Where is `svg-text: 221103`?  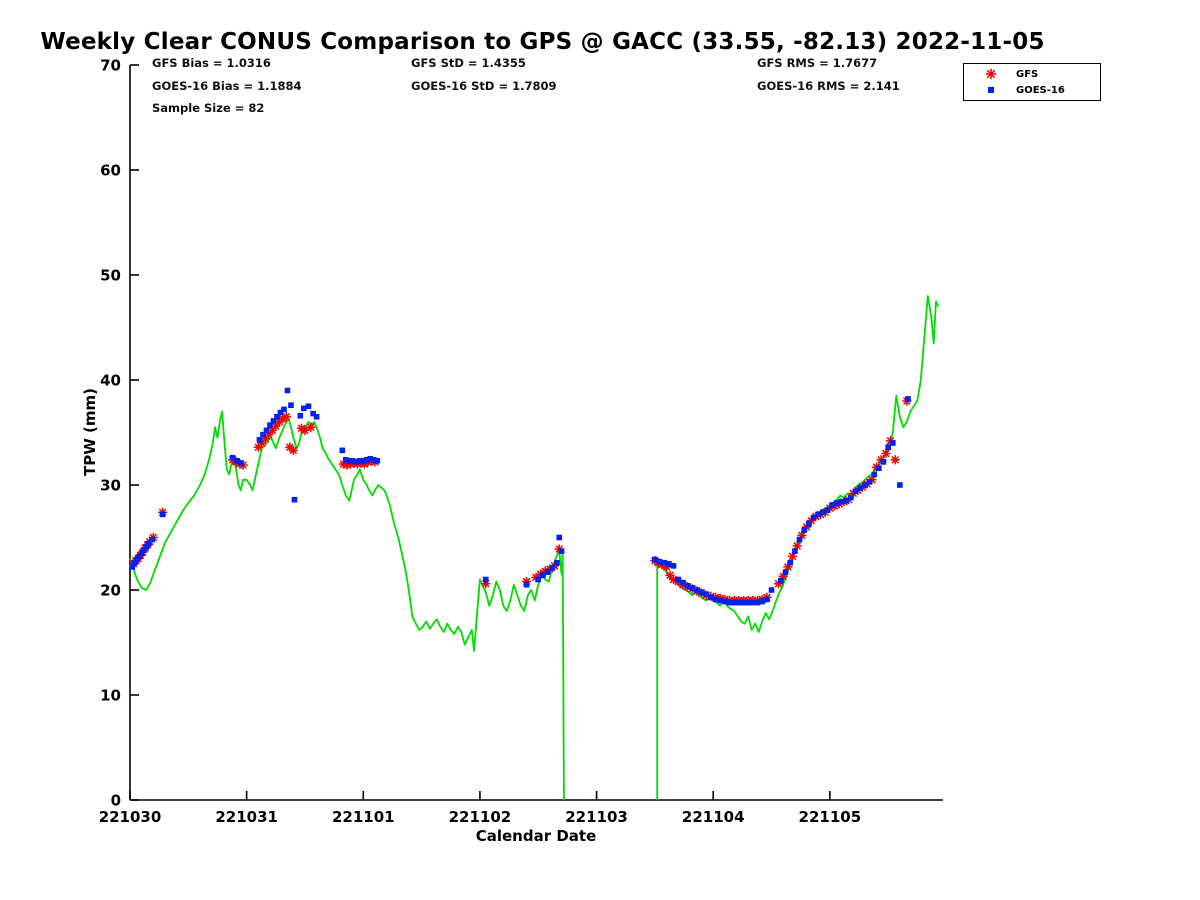
svg-text: 221103 is located at coordinates (596, 817).